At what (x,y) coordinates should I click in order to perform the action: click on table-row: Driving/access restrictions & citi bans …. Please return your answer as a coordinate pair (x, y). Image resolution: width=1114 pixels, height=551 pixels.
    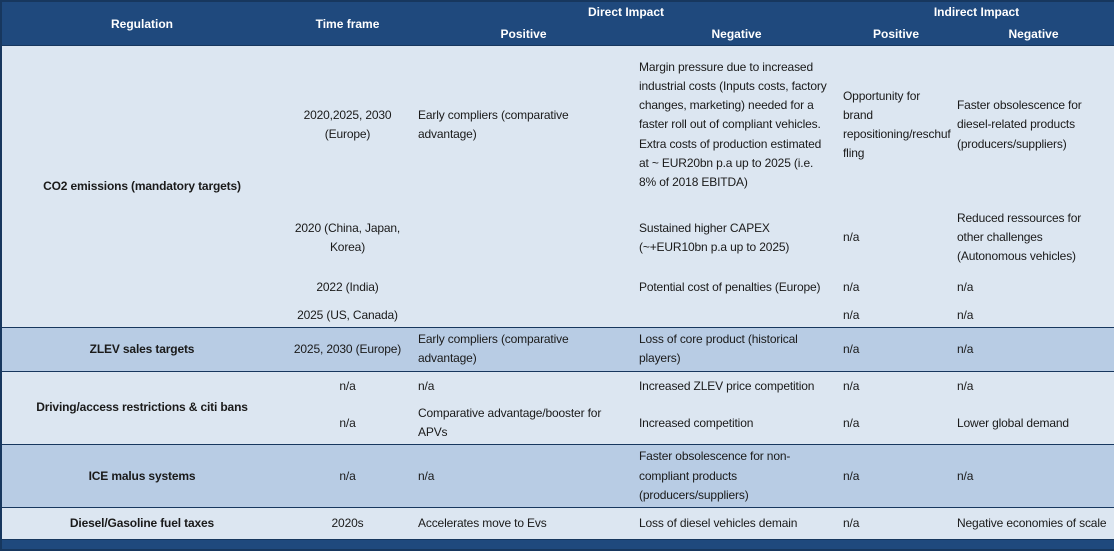
    Looking at the image, I should click on (557, 408).